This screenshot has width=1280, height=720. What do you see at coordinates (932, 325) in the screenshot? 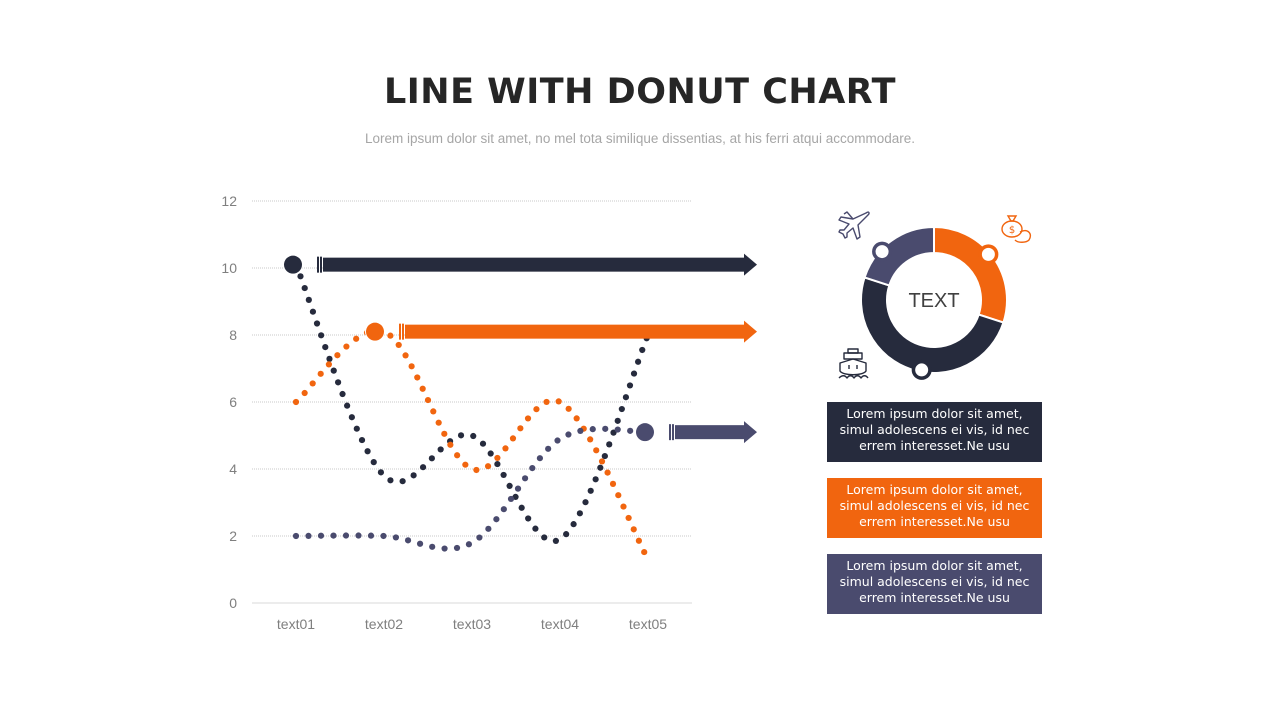
I see `donut-slice-navy` at bounding box center [932, 325].